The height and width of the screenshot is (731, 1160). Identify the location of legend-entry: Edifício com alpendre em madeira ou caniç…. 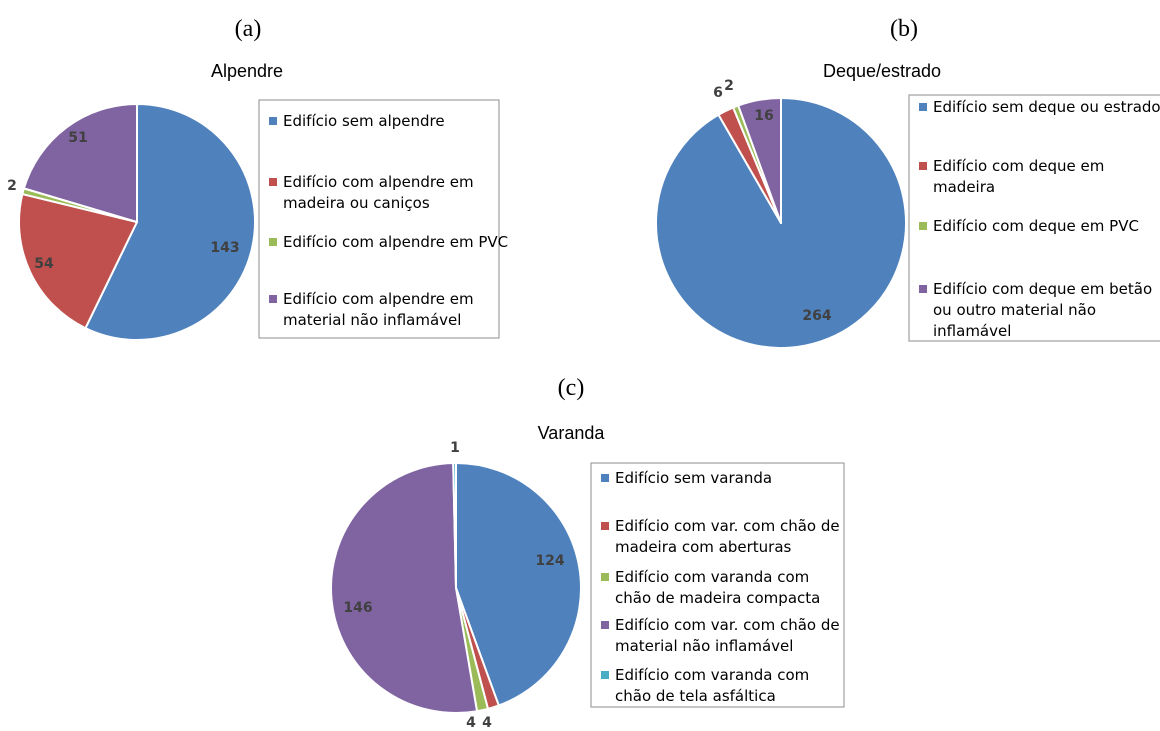
(378, 192).